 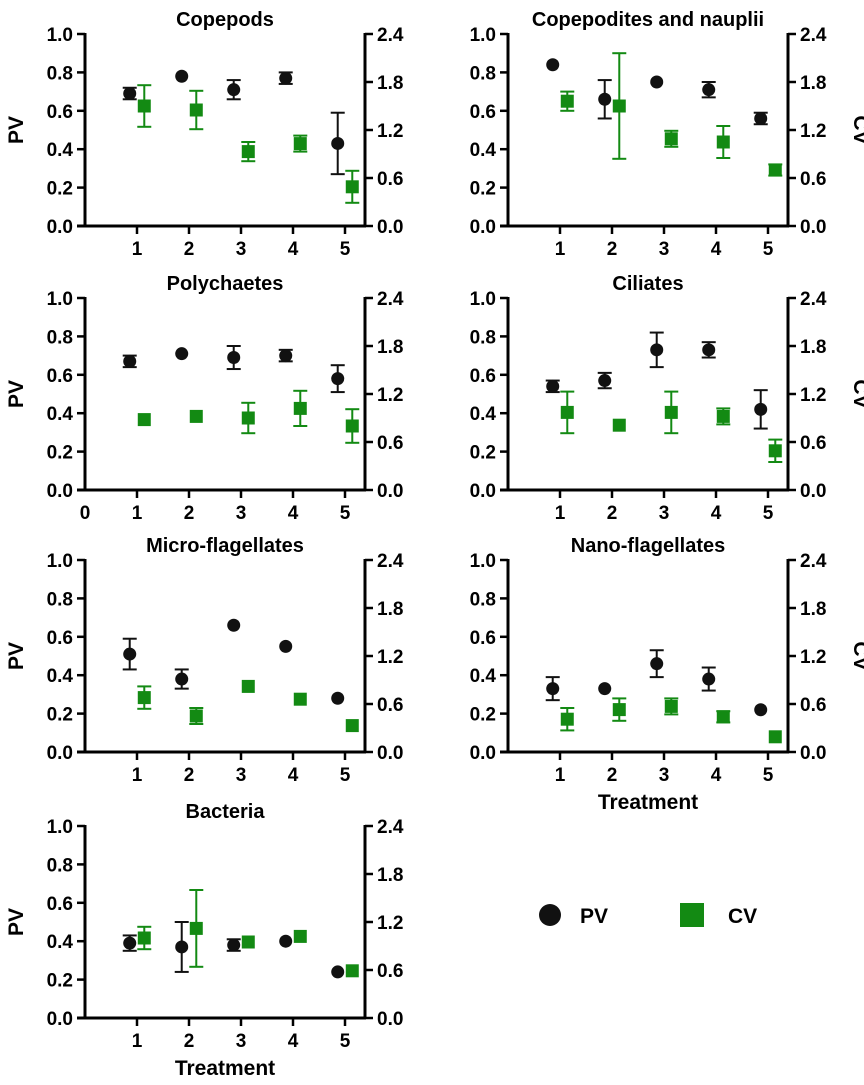 What do you see at coordinates (16, 394) in the screenshot?
I see `left-axis-label: PV` at bounding box center [16, 394].